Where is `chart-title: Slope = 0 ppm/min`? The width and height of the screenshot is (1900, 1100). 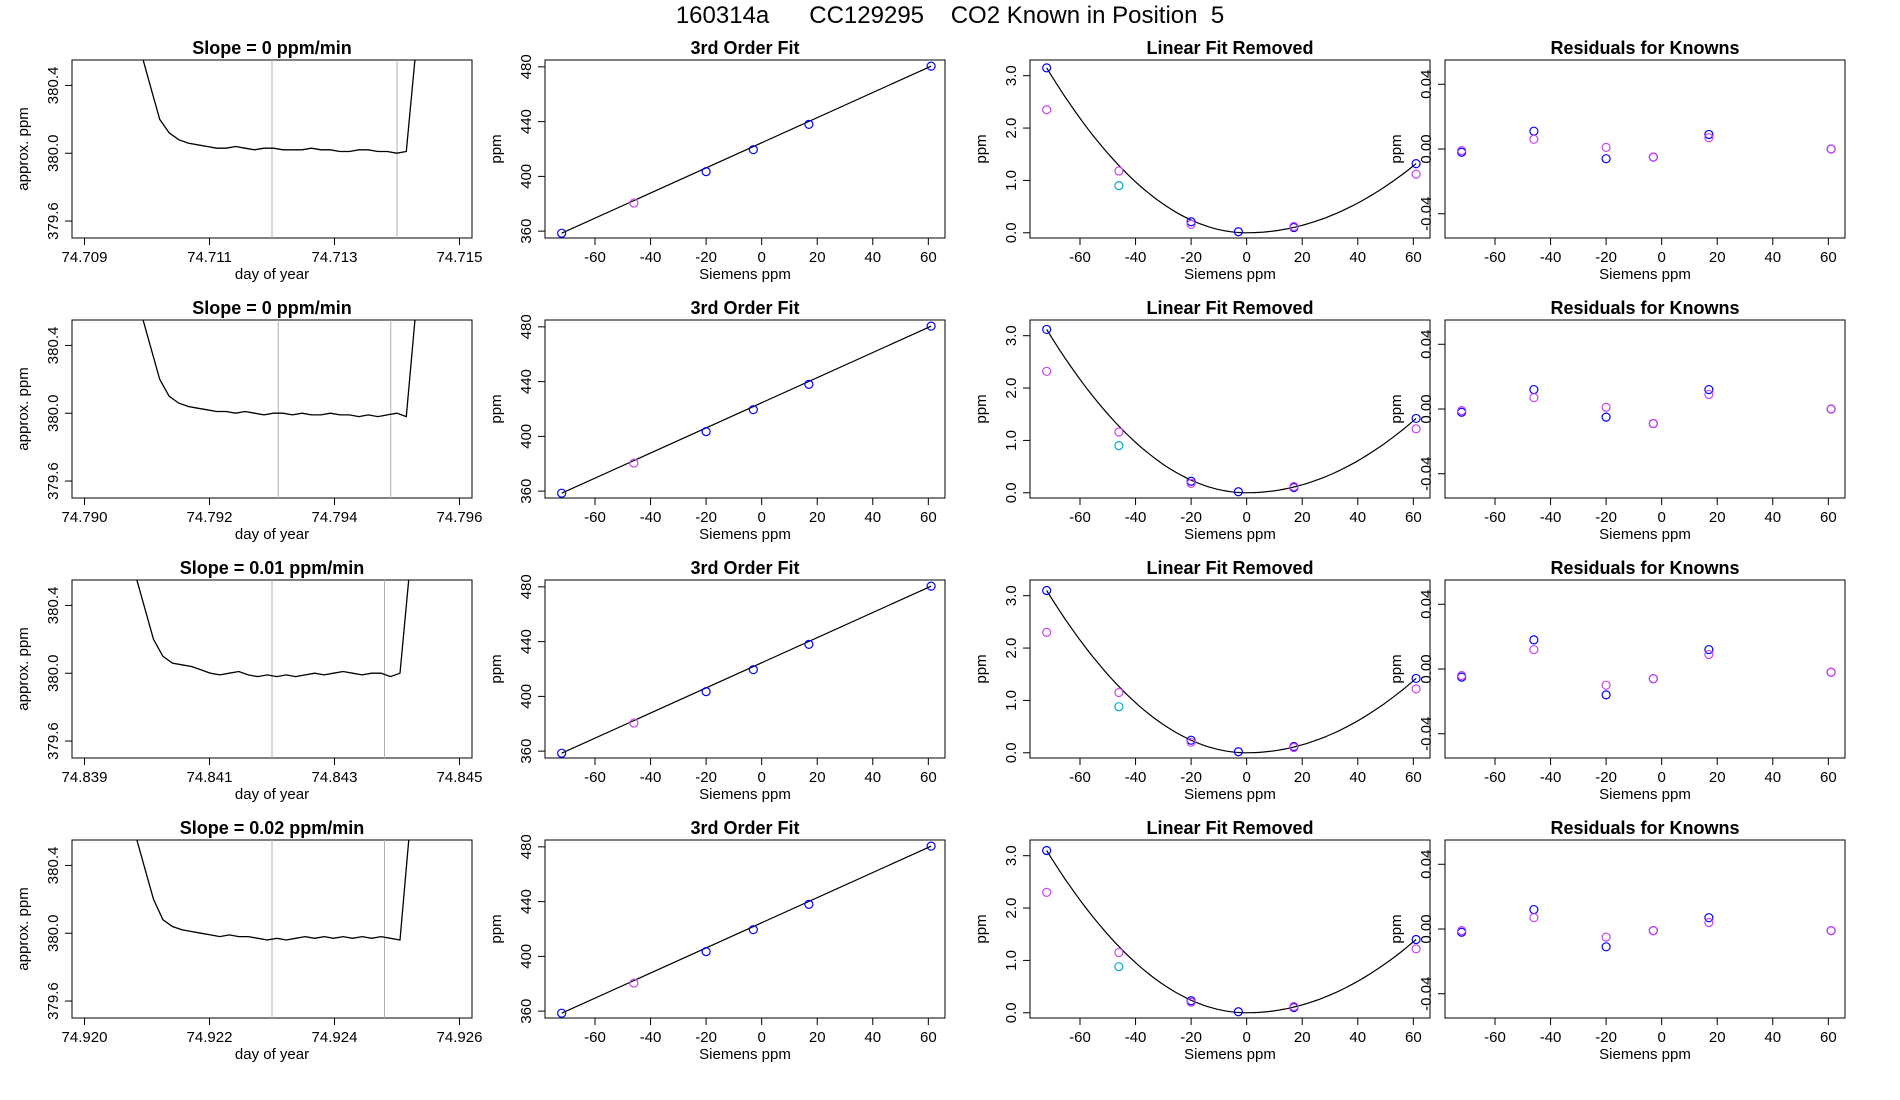
chart-title: Slope = 0 ppm/min is located at coordinates (272, 48).